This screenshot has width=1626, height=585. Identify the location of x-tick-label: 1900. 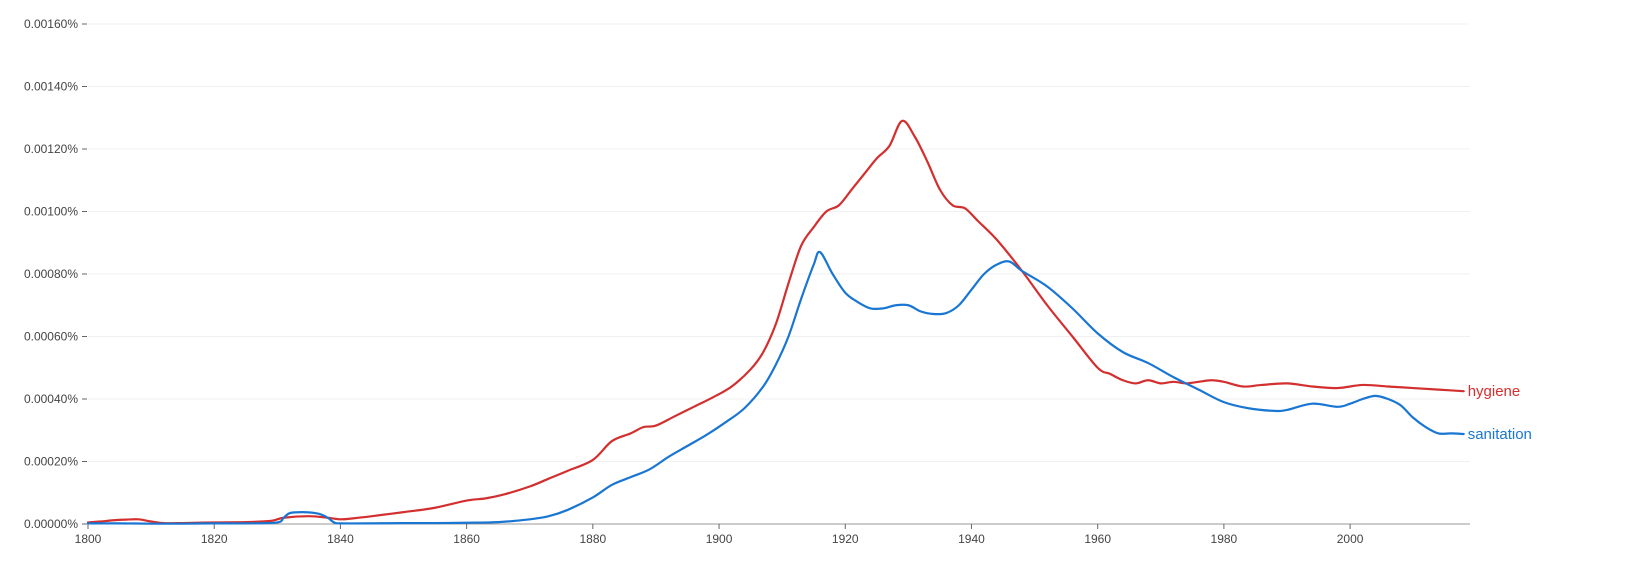
(719, 539).